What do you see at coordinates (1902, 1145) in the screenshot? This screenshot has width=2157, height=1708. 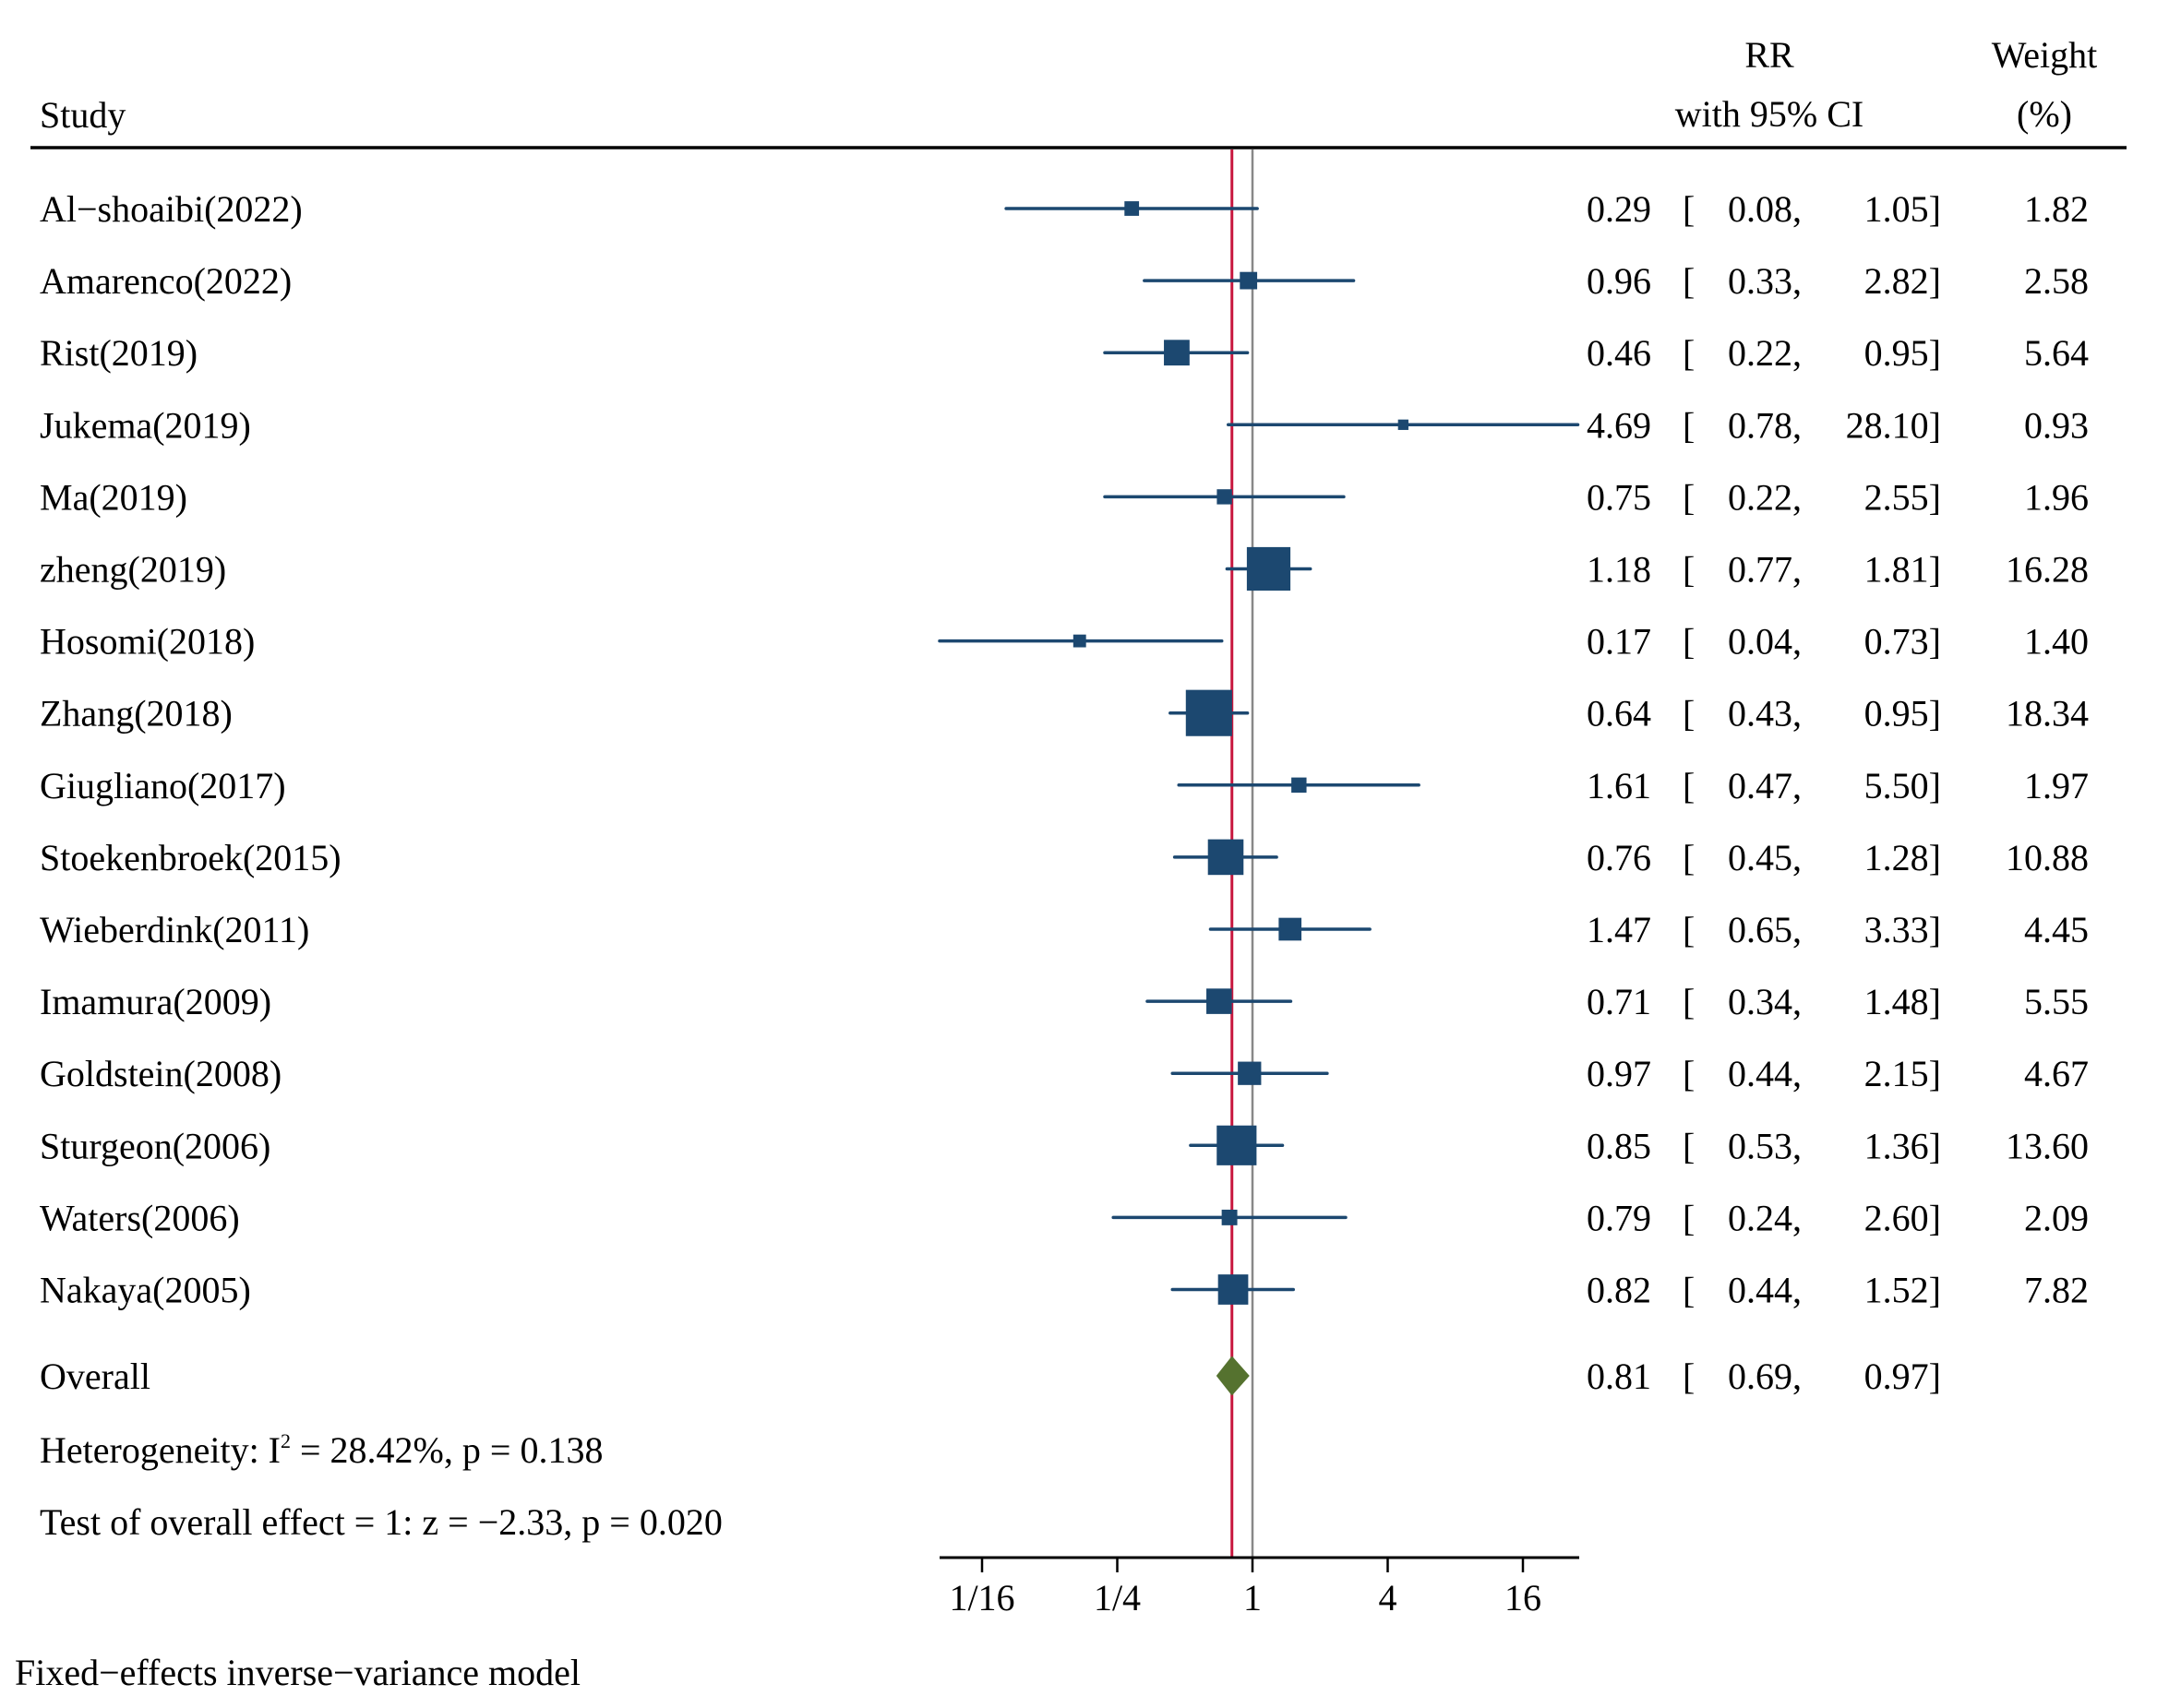 I see `ci-upper: 1.36]` at bounding box center [1902, 1145].